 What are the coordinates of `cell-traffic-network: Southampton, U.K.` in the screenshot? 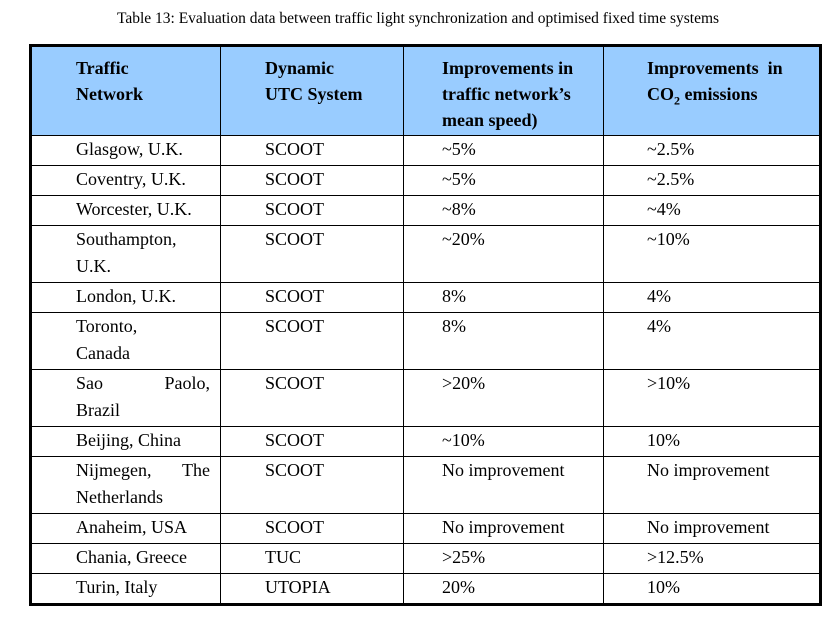 It's located at (125, 254).